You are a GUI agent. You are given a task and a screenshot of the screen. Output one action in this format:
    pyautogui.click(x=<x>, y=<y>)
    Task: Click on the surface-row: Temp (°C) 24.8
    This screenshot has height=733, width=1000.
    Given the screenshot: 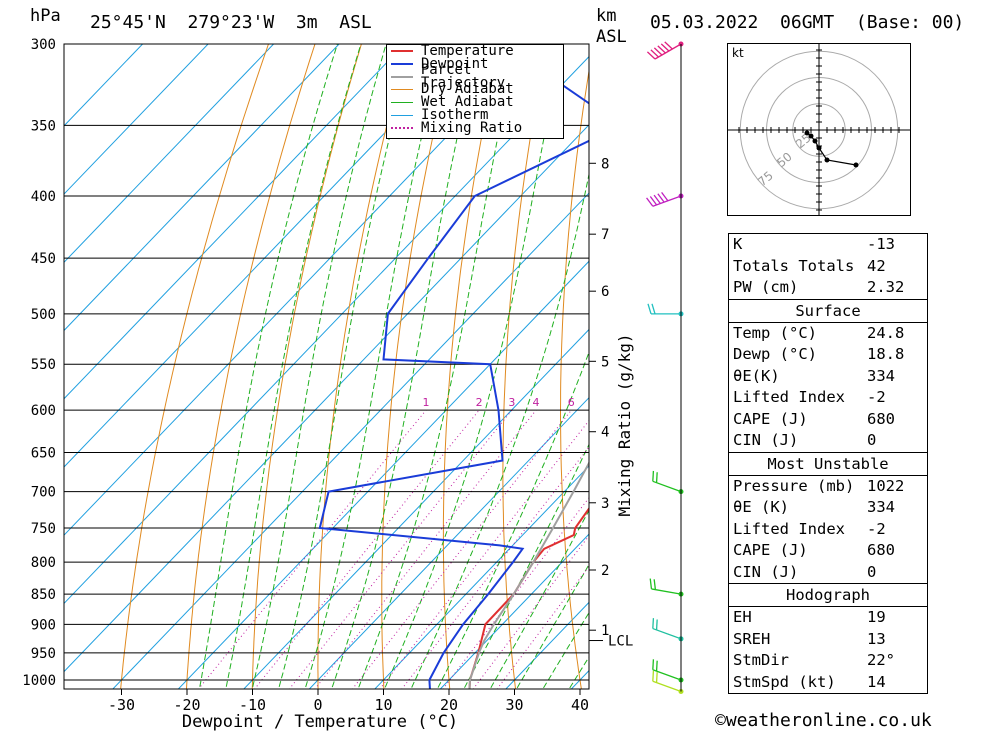 What is the action you would take?
    pyautogui.click(x=819, y=332)
    